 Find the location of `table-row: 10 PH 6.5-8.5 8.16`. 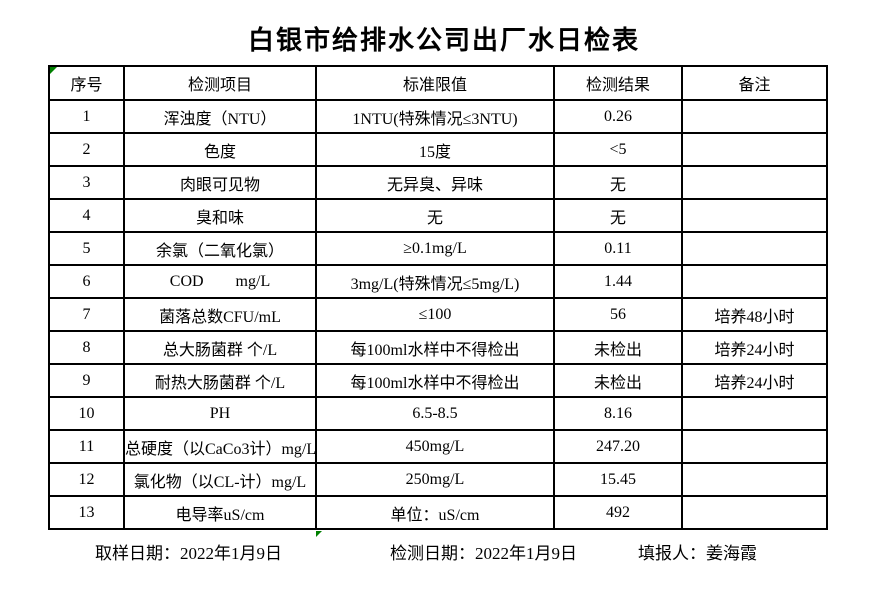

table-row: 10 PH 6.5-8.5 8.16 is located at coordinates (438, 413).